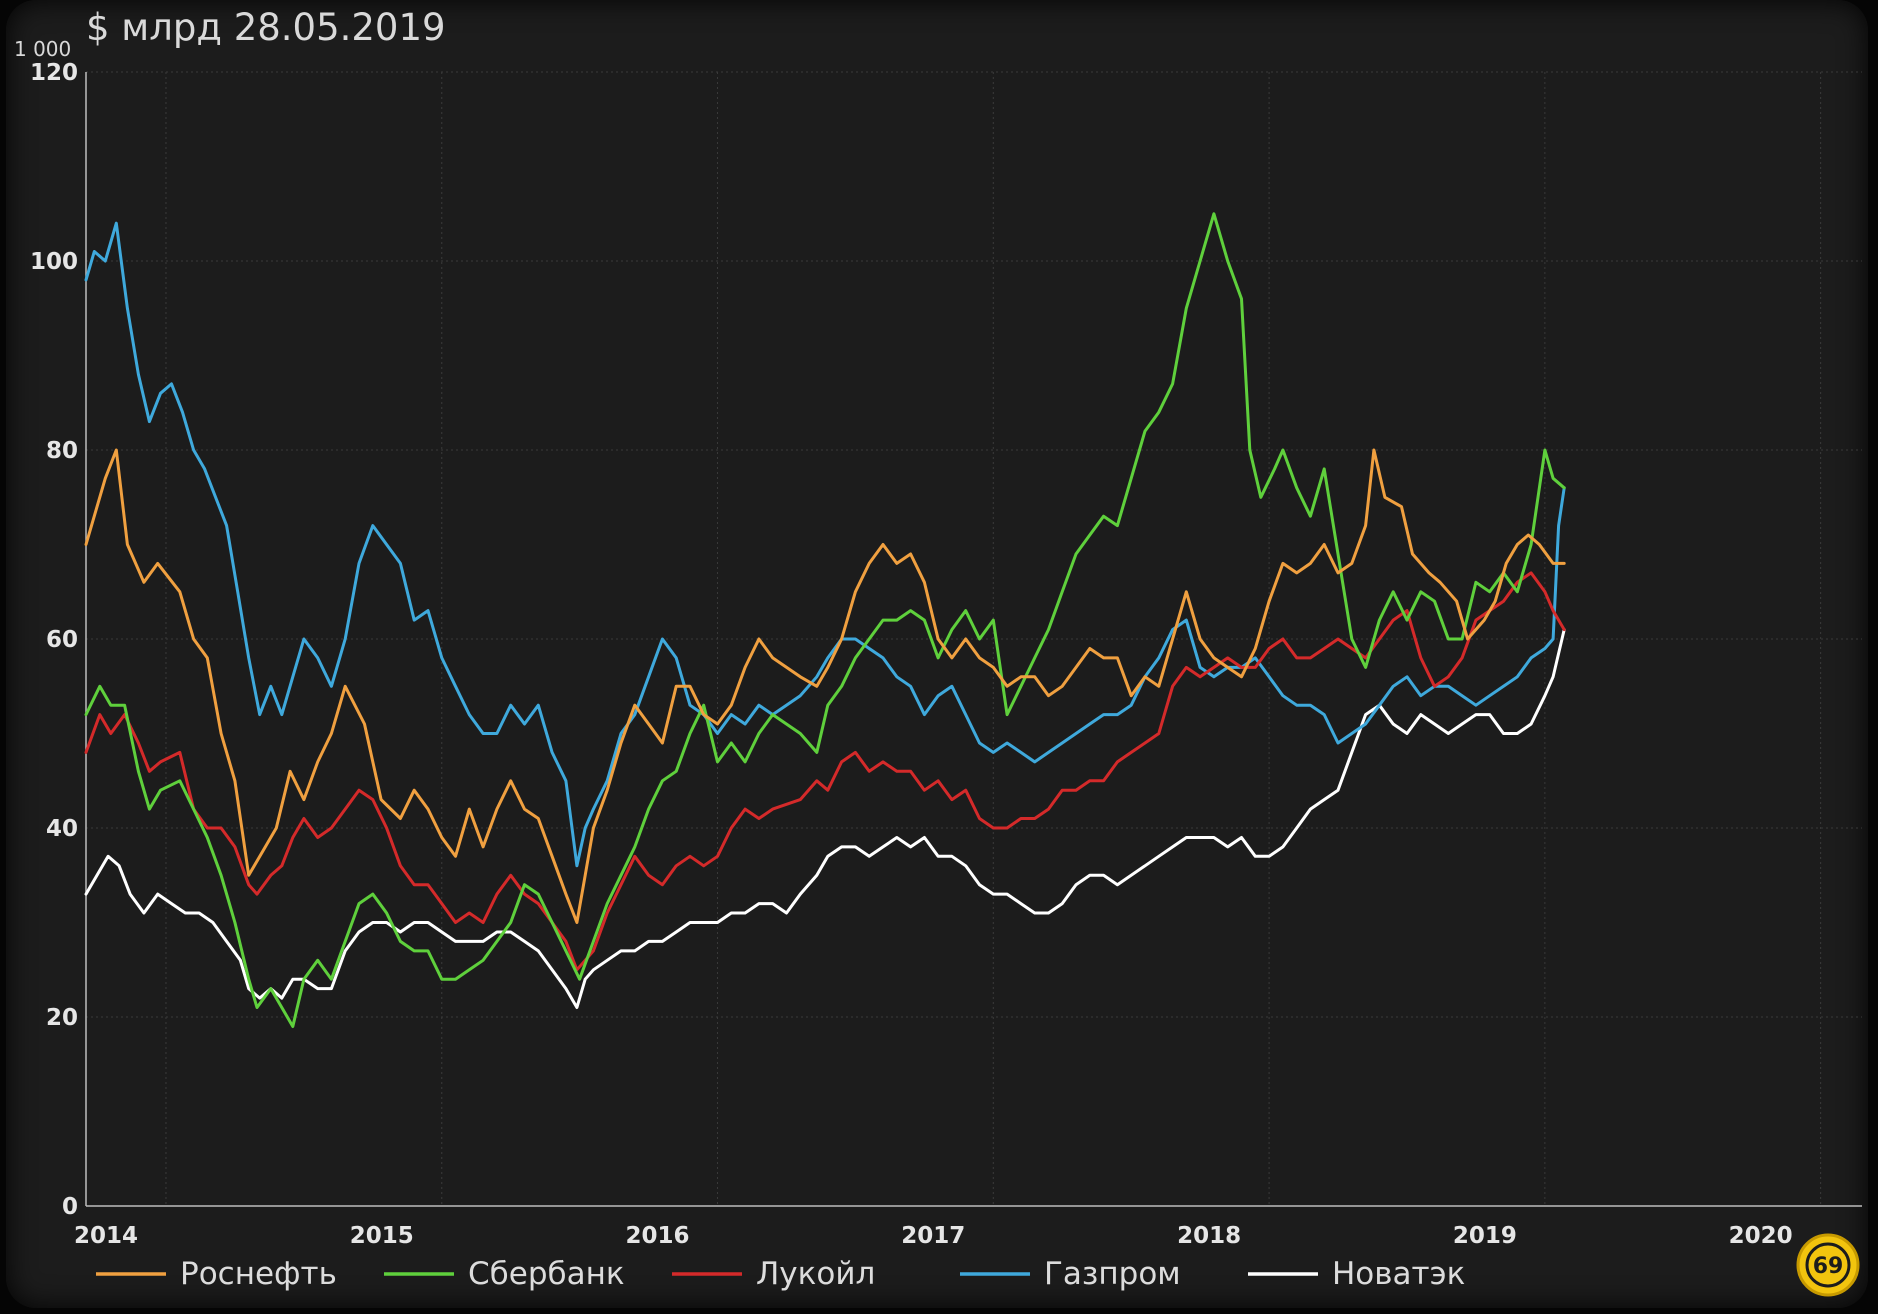 Image resolution: width=1878 pixels, height=1314 pixels. I want to click on legend: Роснефть Сбербанк Лукойл Газпром Новатэк, so click(780, 1274).